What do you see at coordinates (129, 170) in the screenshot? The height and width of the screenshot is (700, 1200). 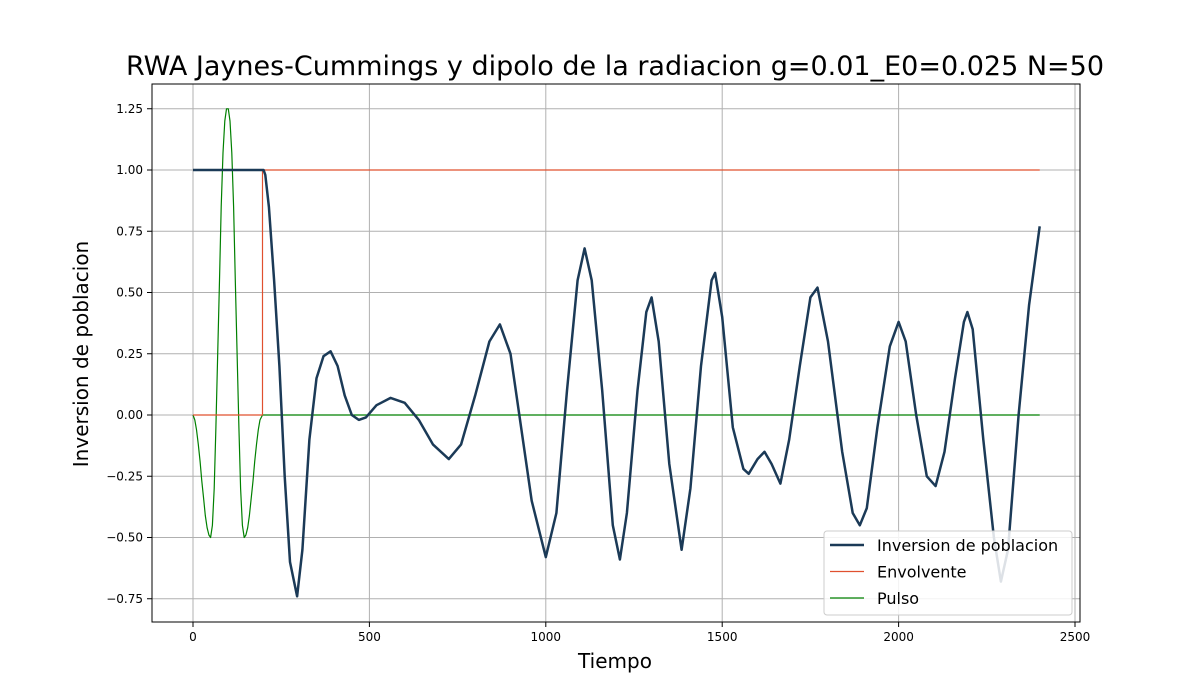 I see `y-tick-label: 1.00` at bounding box center [129, 170].